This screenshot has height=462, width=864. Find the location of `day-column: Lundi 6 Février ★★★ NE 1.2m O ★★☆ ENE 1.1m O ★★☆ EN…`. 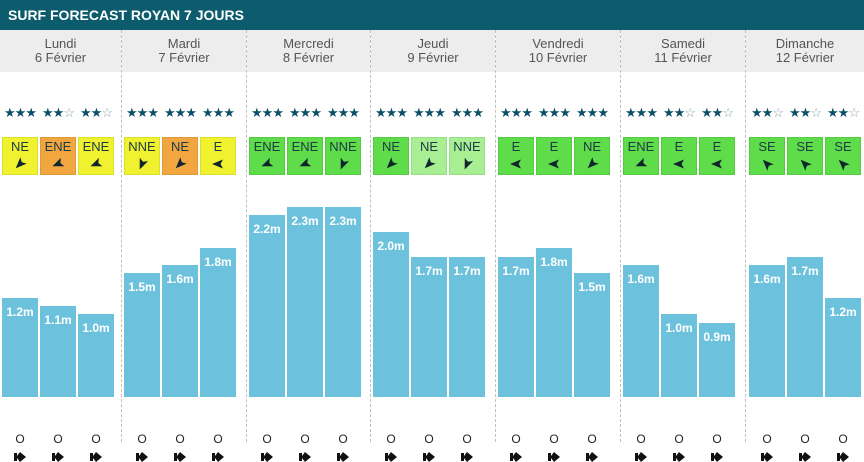

day-column: Lundi 6 Février ★★★ NE 1.2m O ★★☆ ENE 1.1m O ★★☆ EN… is located at coordinates (60, 246).